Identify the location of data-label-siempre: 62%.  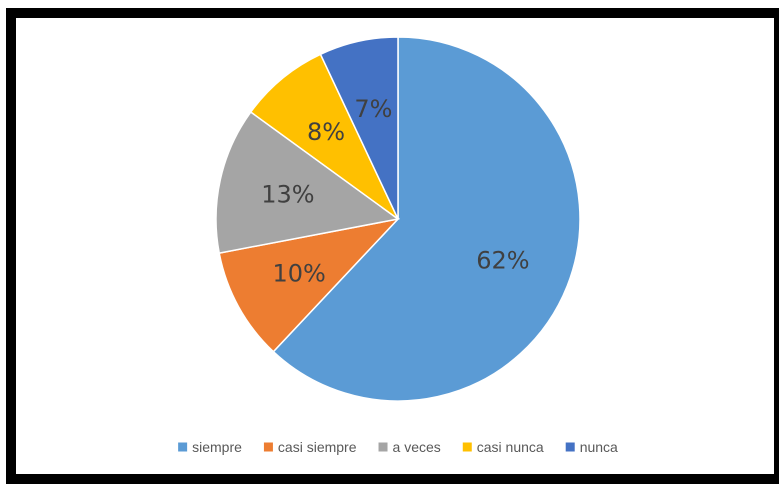
(502, 261).